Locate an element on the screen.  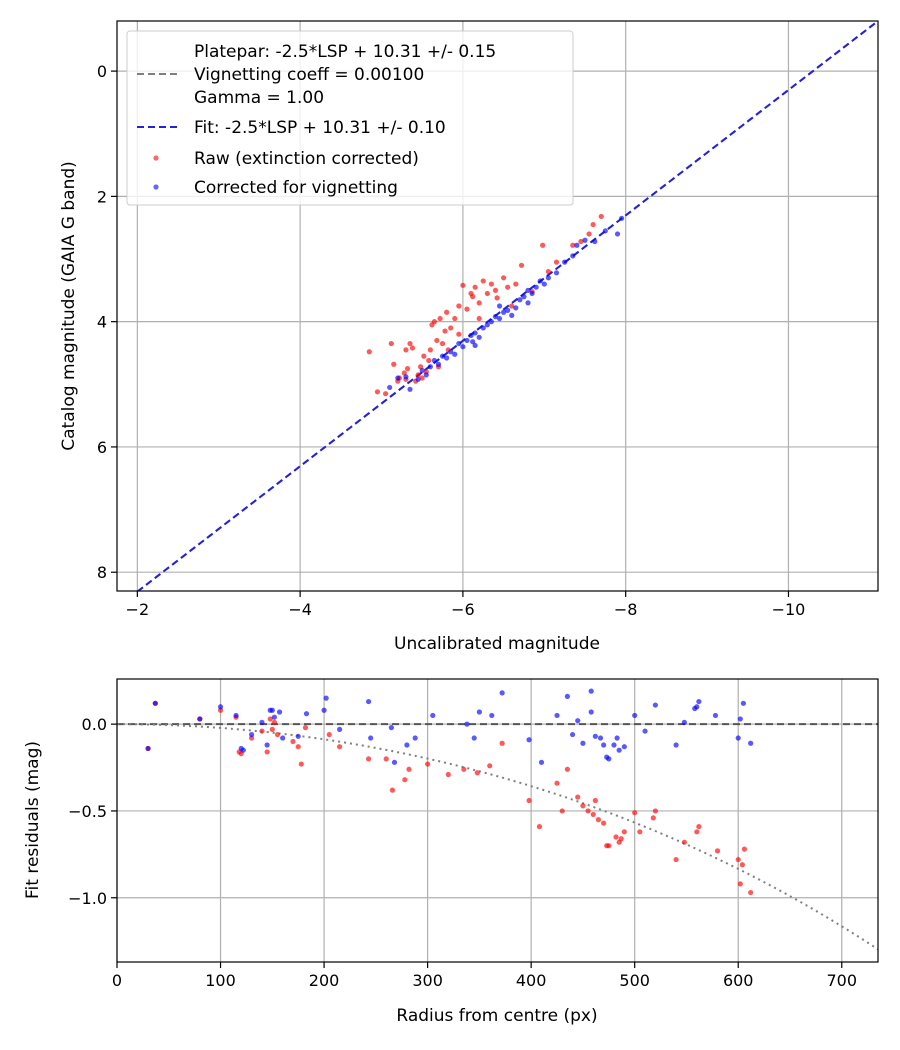
calibration-y-tick-label: 8 is located at coordinates (102, 572).